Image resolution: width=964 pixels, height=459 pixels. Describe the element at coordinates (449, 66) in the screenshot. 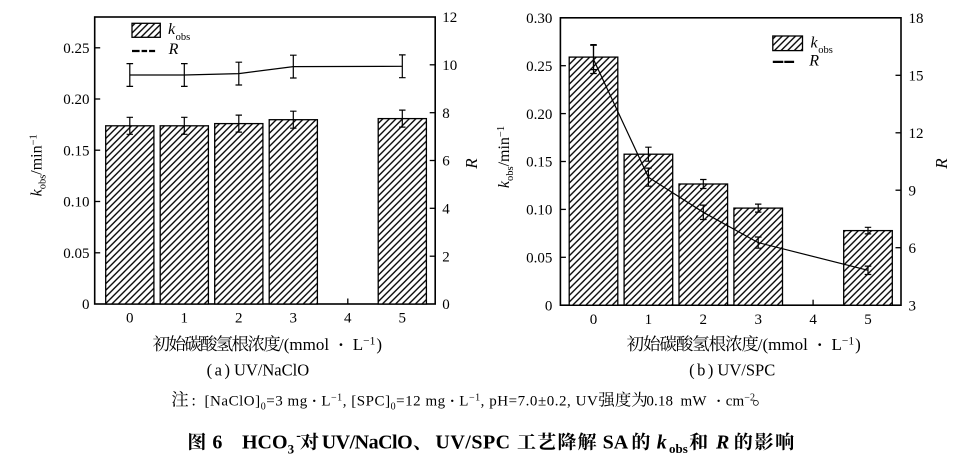

I see `svg-text: 10` at that location.